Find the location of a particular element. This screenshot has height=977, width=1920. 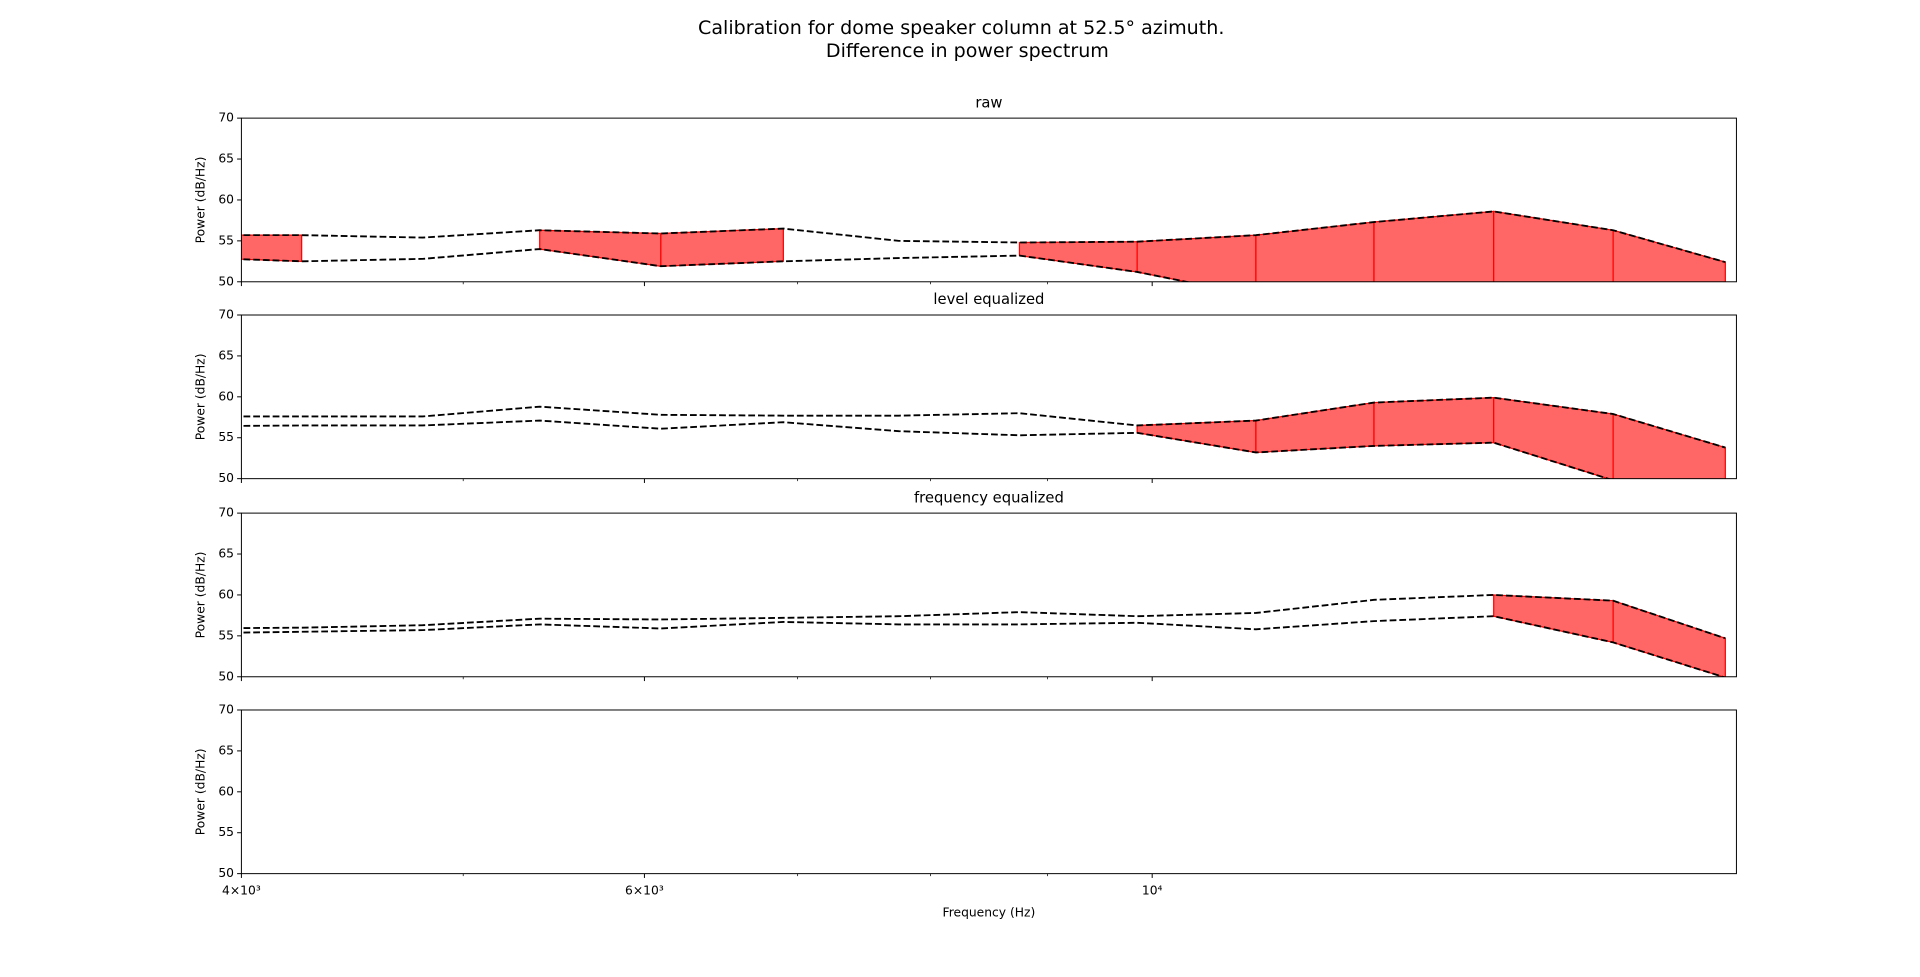

x-tick-label: 4×10³ is located at coordinates (241, 890).